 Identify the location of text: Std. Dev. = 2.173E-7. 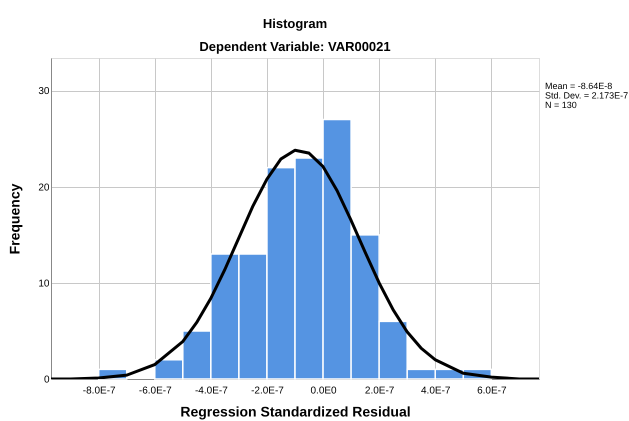
(586, 95).